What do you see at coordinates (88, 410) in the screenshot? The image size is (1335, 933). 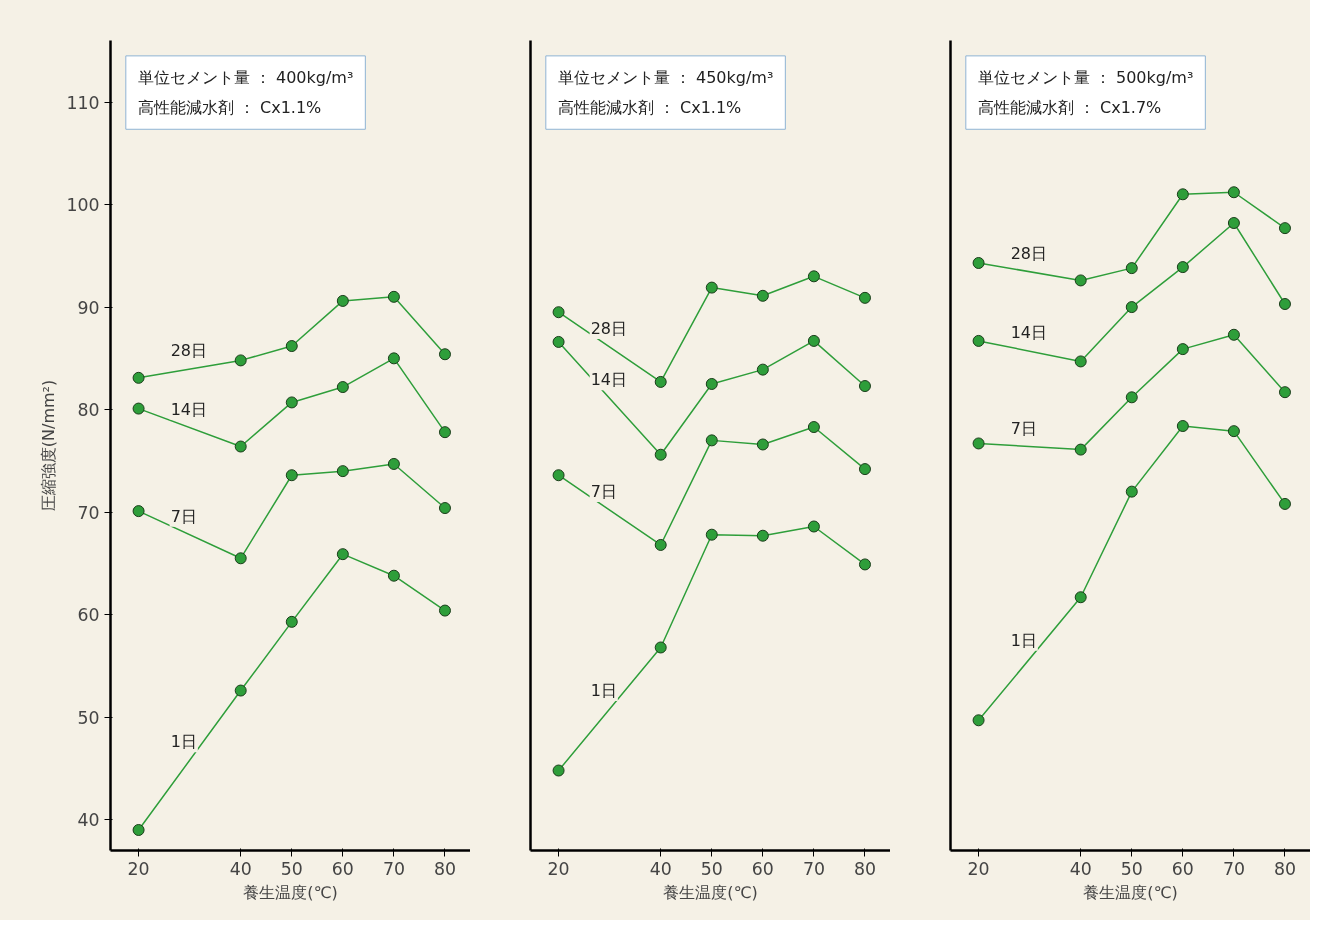 I see `y-tick-label: 80` at bounding box center [88, 410].